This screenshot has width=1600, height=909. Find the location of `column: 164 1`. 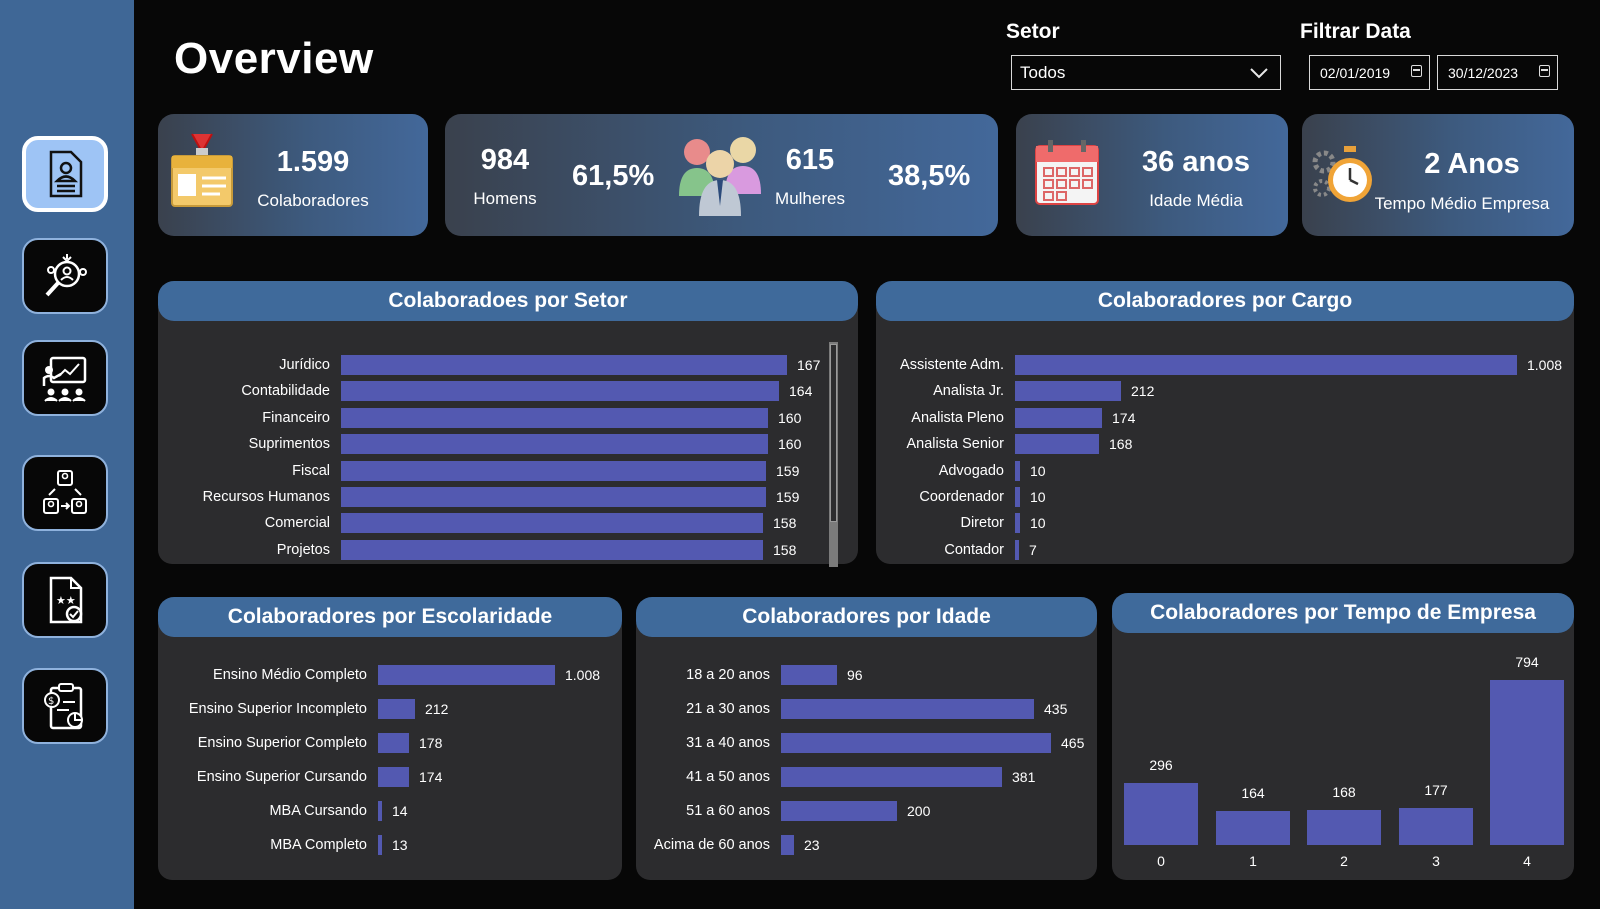

column: 164 1 is located at coordinates (1253, 739).